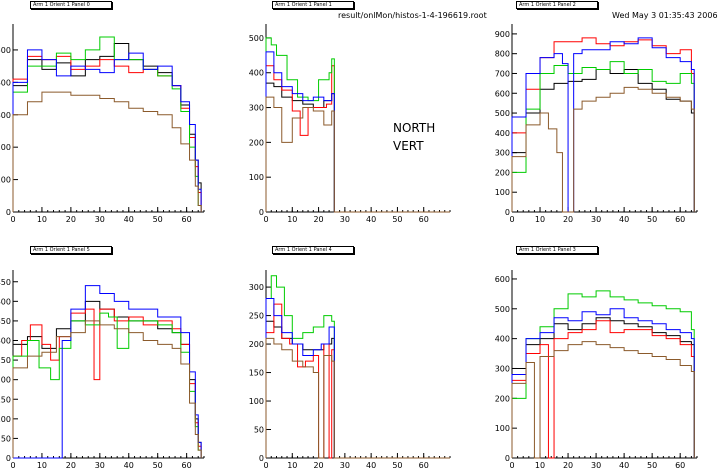 This screenshot has width=721, height=469. Describe the element at coordinates (557, 5) in the screenshot. I see `panel-title-2: Arm 1 Orient 1 Panel 2` at that location.